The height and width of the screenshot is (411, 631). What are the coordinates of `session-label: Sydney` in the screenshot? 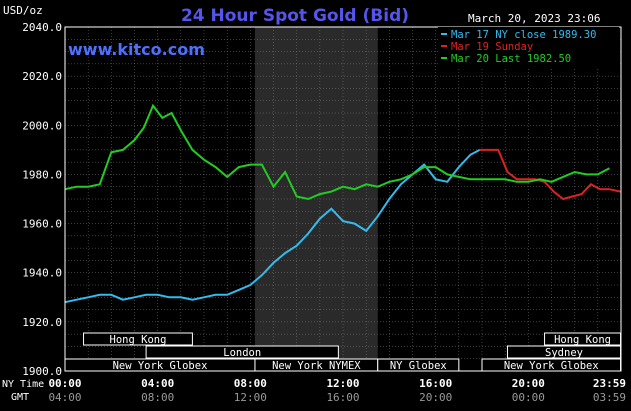 It's located at (564, 353).